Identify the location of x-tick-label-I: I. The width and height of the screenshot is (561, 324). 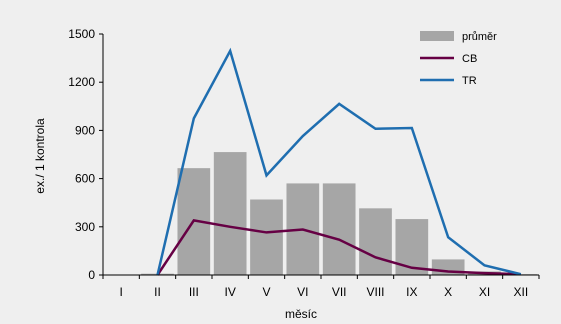
(120, 292).